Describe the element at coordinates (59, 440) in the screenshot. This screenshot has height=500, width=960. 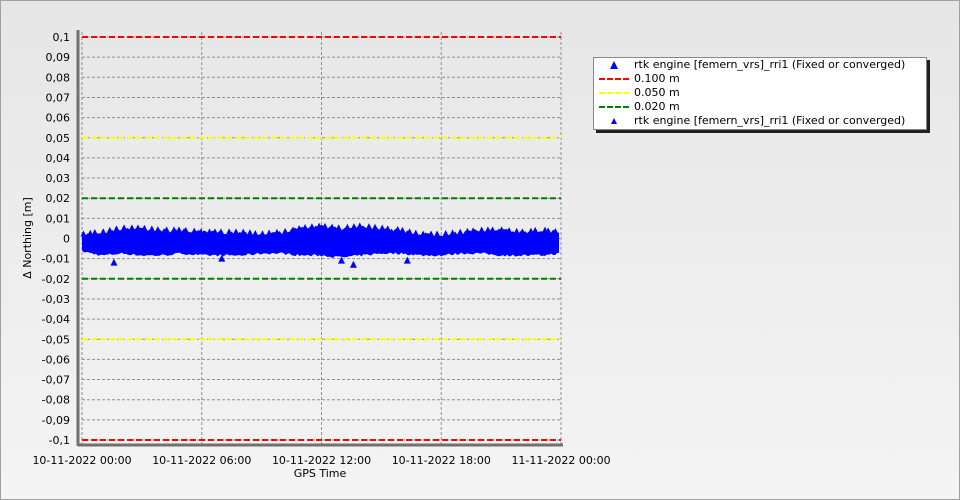
I see `y-tick-label: -0,1` at that location.